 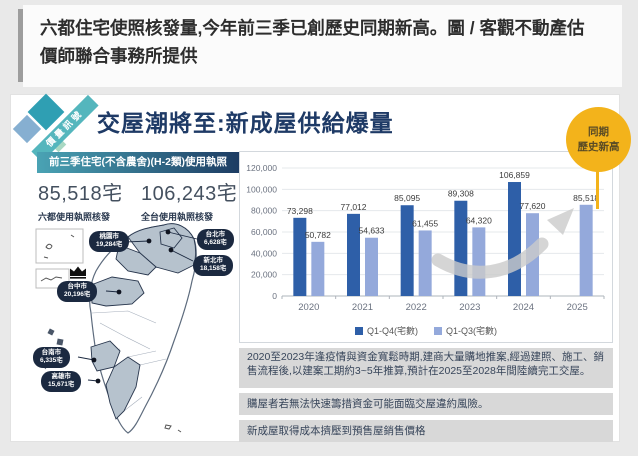 What do you see at coordinates (51, 361) in the screenshot?
I see `city-value: 6,335宅` at bounding box center [51, 361].